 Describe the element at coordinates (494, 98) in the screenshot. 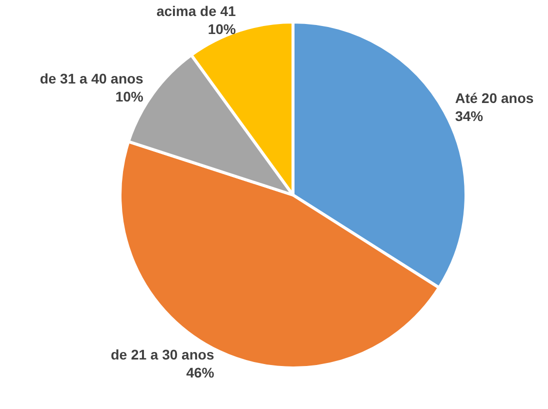

I see `slice-label: Até 20 anos` at that location.